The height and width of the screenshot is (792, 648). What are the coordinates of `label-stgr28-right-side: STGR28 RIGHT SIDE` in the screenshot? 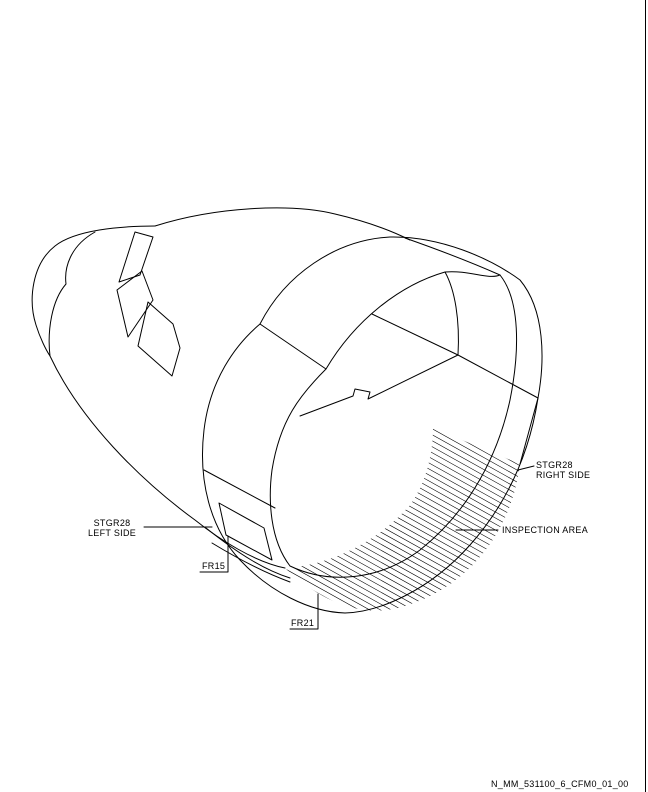 It's located at (563, 470).